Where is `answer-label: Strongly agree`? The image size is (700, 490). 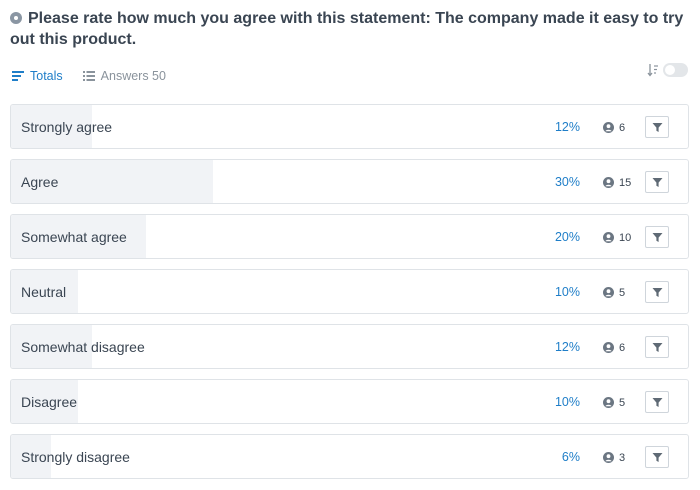
answer-label: Strongly agree is located at coordinates (67, 127).